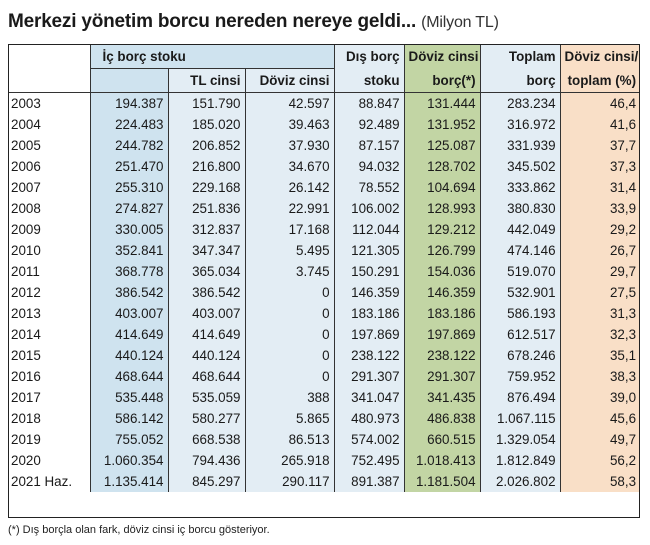  Describe the element at coordinates (26, 229) in the screenshot. I see `cell-year: 2009` at that location.